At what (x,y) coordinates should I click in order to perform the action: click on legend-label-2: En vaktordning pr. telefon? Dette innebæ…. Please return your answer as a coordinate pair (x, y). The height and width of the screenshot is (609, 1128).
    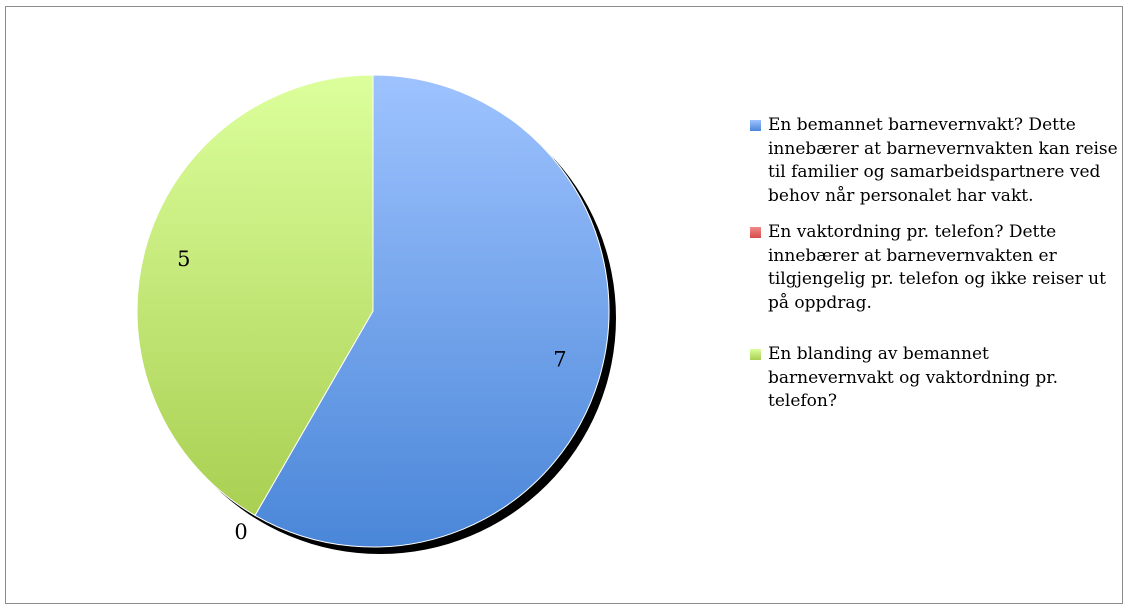
    Looking at the image, I should click on (937, 267).